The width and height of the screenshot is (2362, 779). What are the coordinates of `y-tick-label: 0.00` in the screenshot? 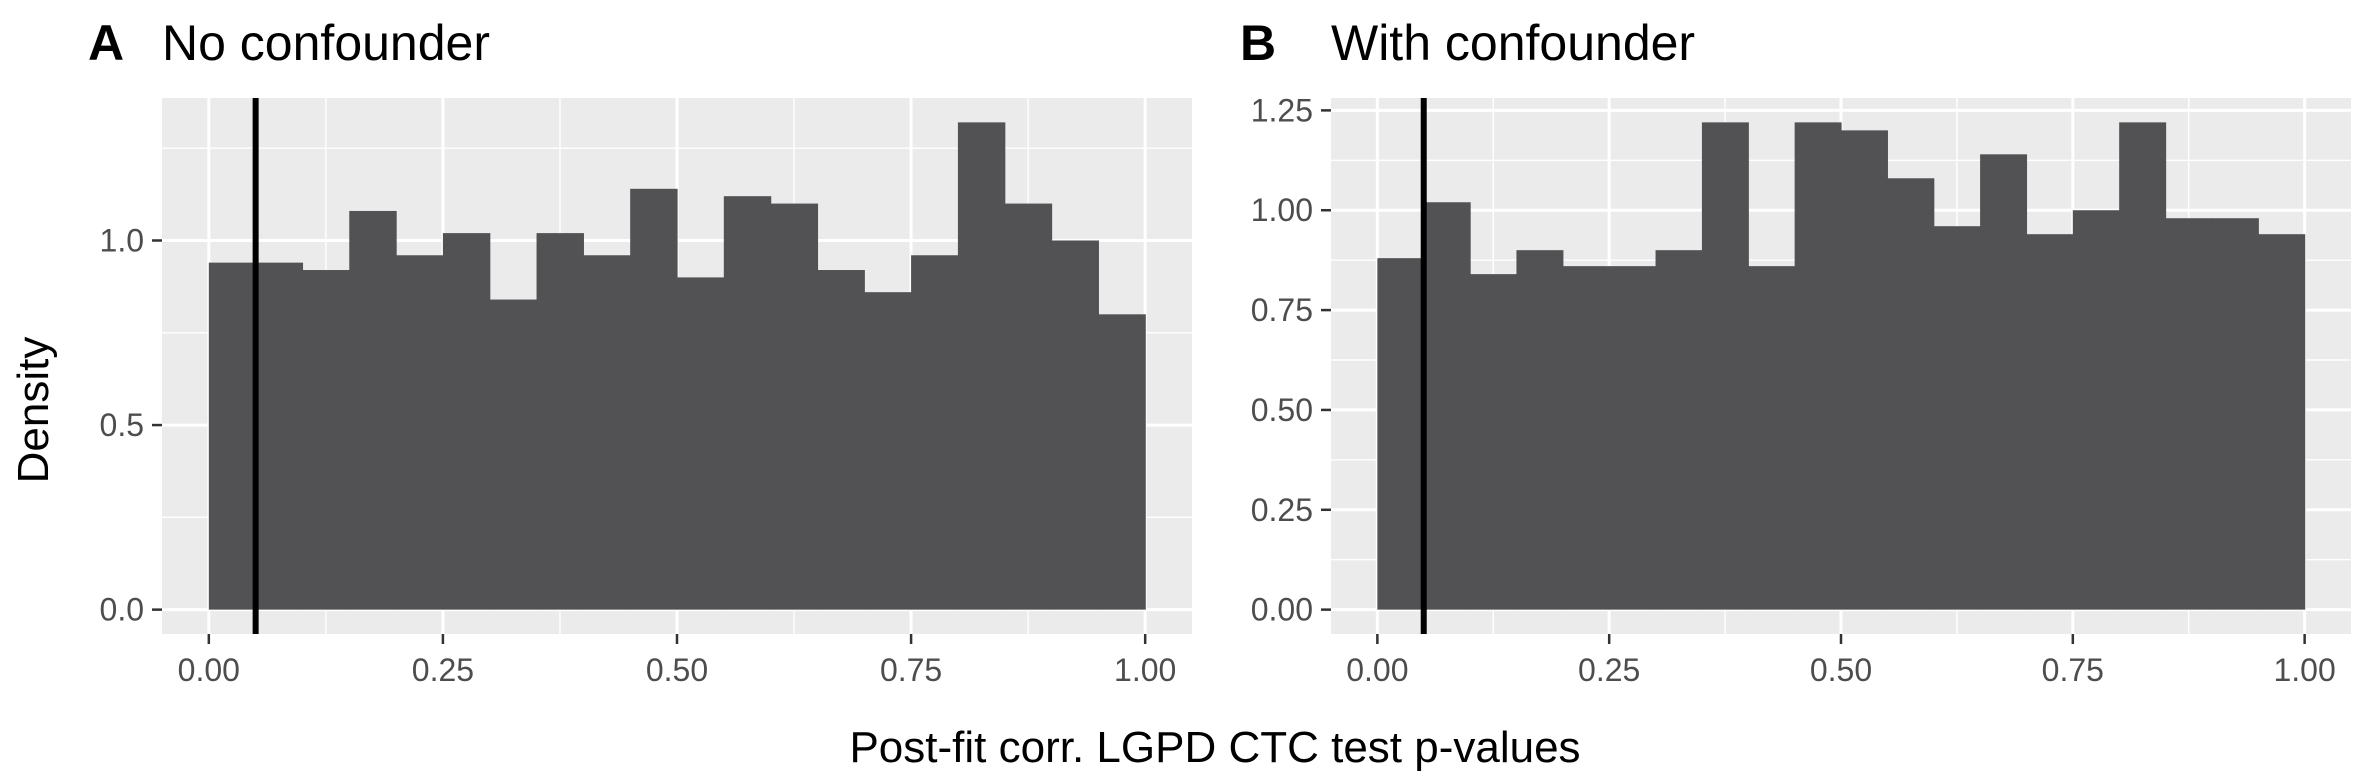 It's located at (1282, 610).